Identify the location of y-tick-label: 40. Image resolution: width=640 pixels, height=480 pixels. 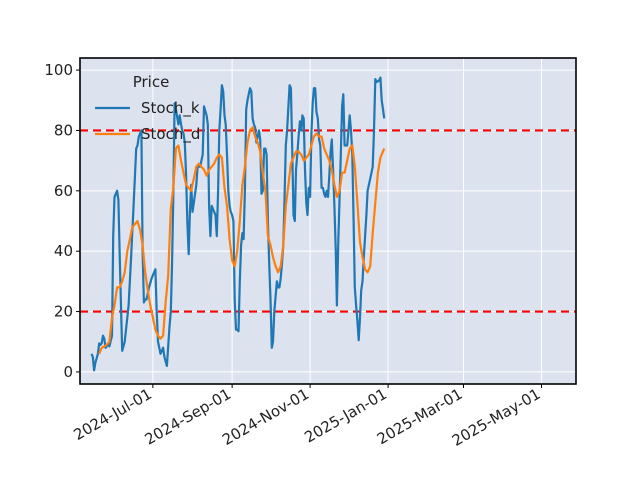
(63, 251).